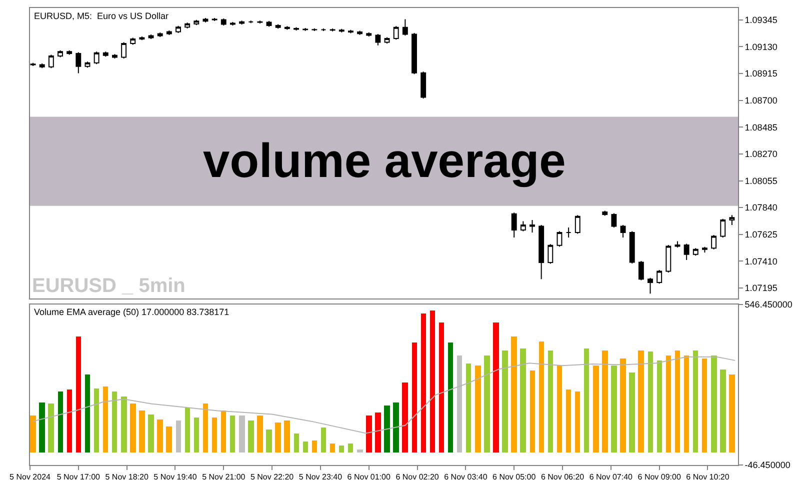  Describe the element at coordinates (761, 154) in the screenshot. I see `y-tick-label: 1.08270` at that location.